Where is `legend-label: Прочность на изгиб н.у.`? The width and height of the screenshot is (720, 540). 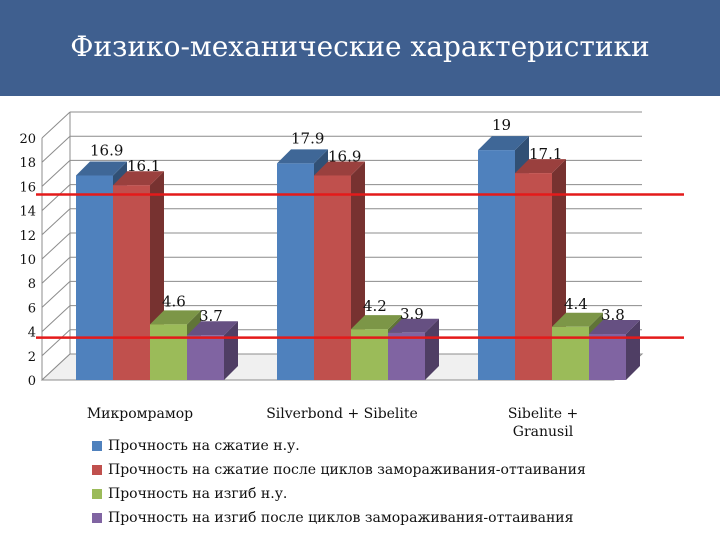 legend-label: Прочность на изгиб н.у. is located at coordinates (198, 494).